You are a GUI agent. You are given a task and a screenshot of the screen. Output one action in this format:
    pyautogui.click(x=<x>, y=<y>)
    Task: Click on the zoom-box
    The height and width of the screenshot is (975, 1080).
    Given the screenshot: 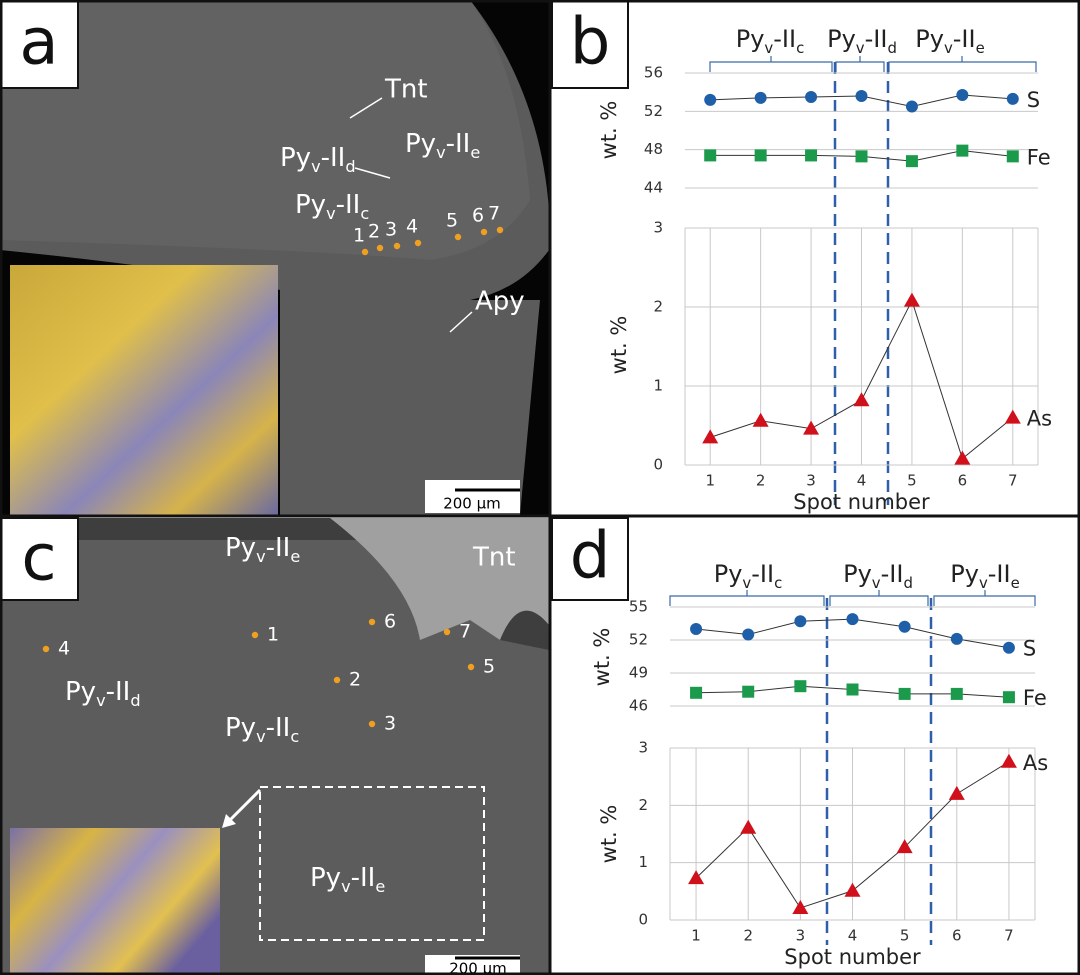 What is the action you would take?
    pyautogui.click(x=372, y=863)
    